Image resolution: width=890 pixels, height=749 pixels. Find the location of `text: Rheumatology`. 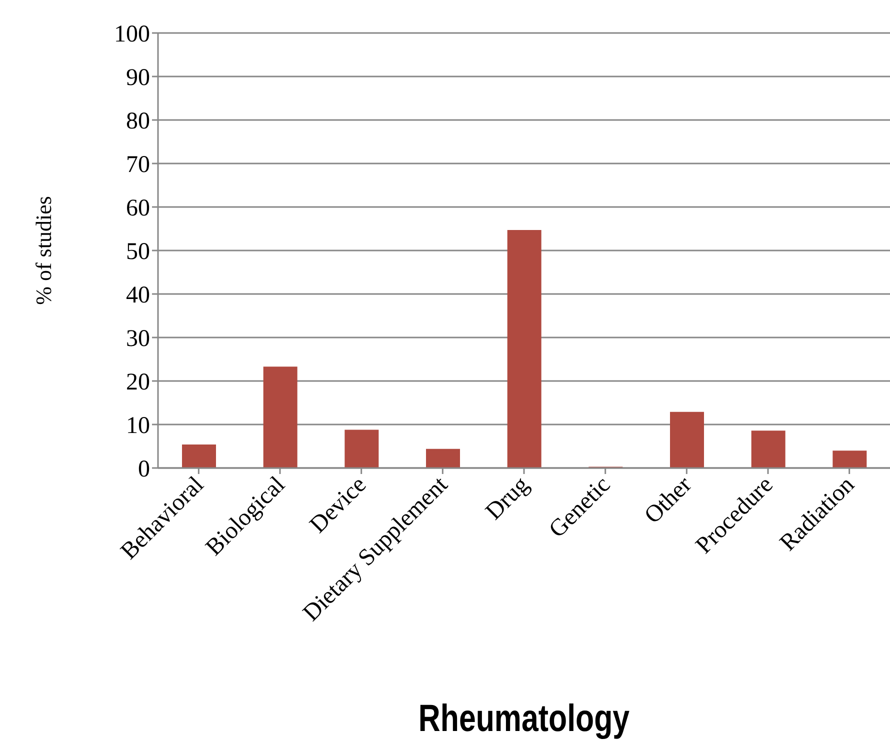

text: Rheumatology is located at coordinates (524, 719).